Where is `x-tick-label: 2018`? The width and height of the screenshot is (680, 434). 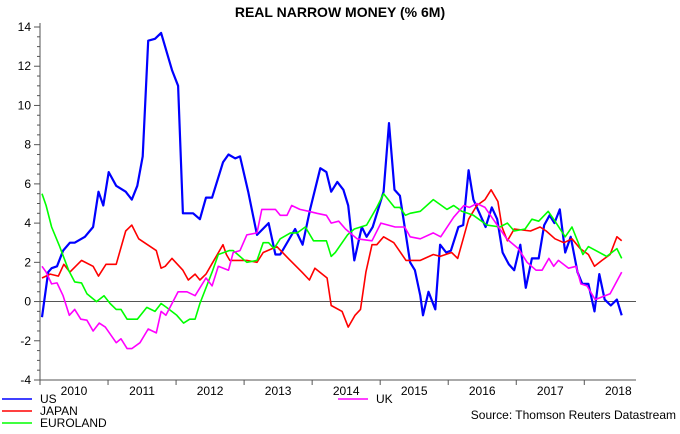
x-tick-label: 2018 is located at coordinates (618, 391).